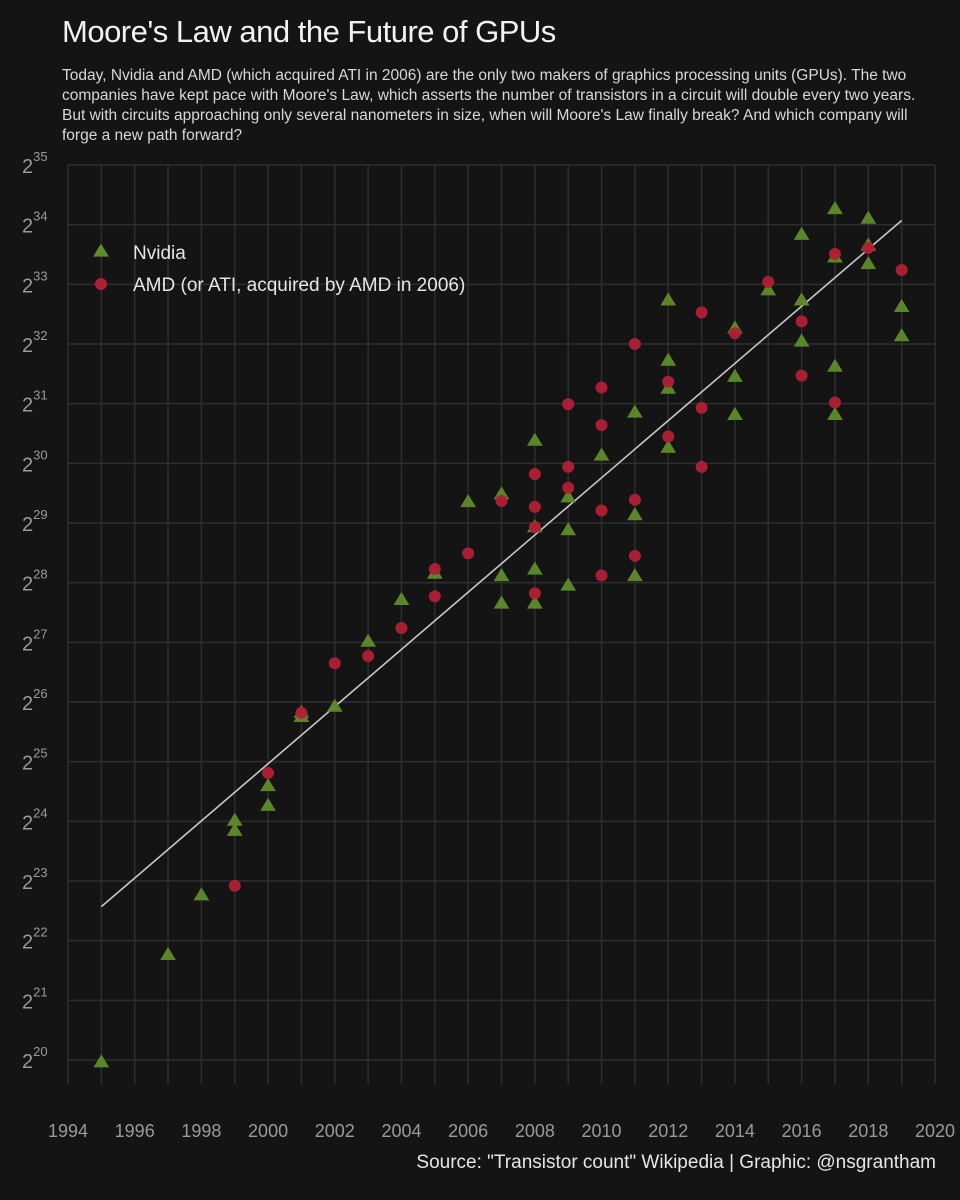 The image size is (960, 1200). Describe the element at coordinates (35, 760) in the screenshot. I see `y-tick-label: 225` at that location.